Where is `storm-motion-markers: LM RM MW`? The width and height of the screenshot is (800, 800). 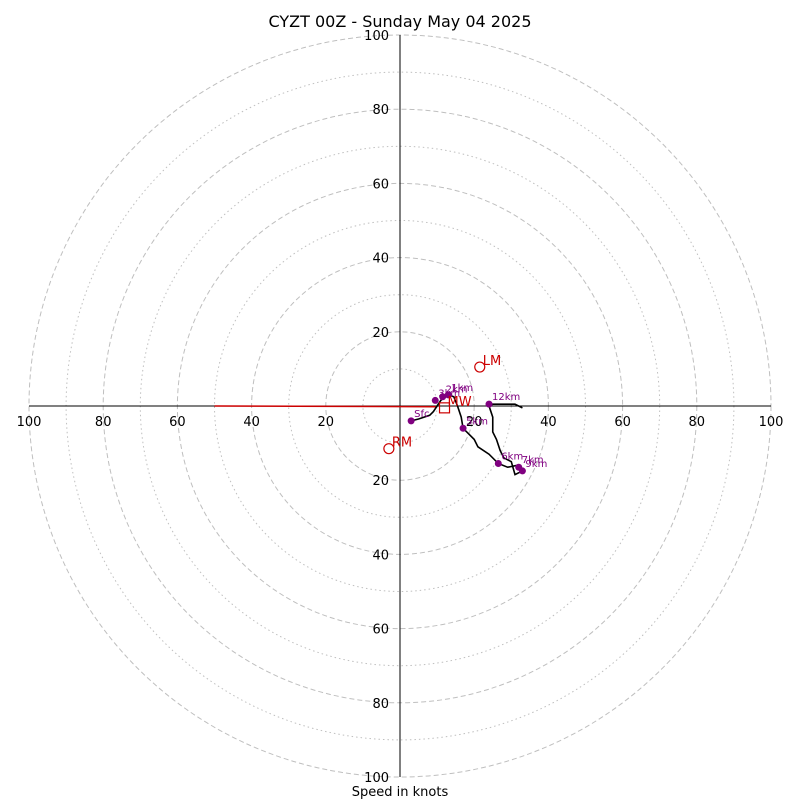 storm-motion-markers: LM RM MW is located at coordinates (442, 404).